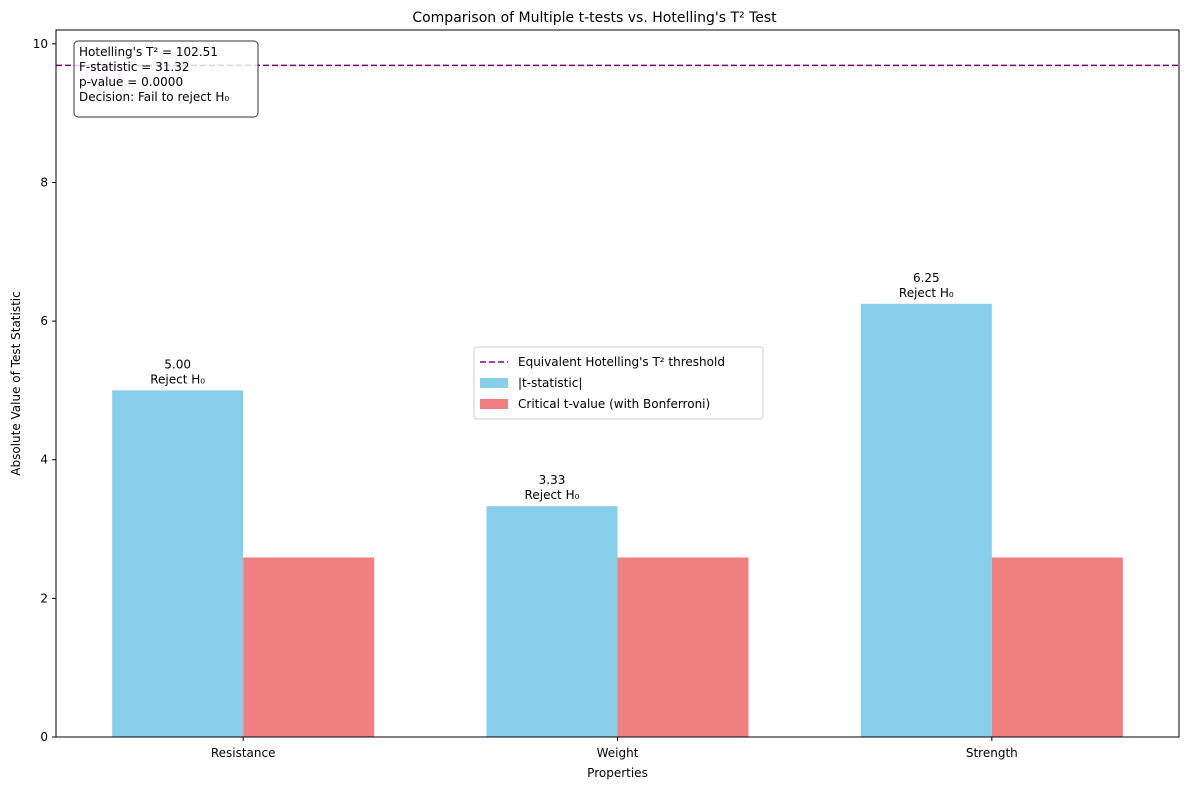 The width and height of the screenshot is (1189, 790). Describe the element at coordinates (44, 737) in the screenshot. I see `y-tick-label: 0` at that location.